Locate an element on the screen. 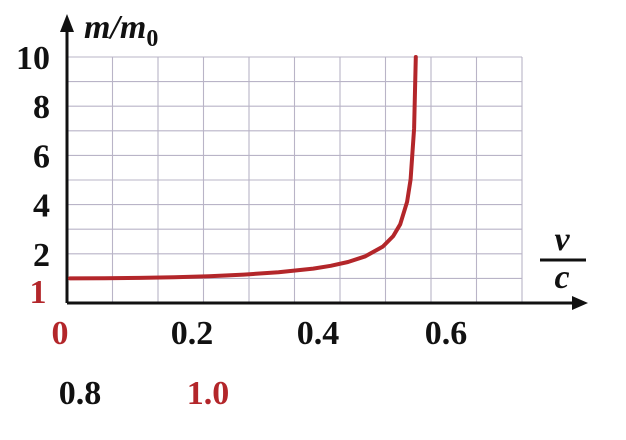  y-tick-label: 10 is located at coordinates (33, 58).